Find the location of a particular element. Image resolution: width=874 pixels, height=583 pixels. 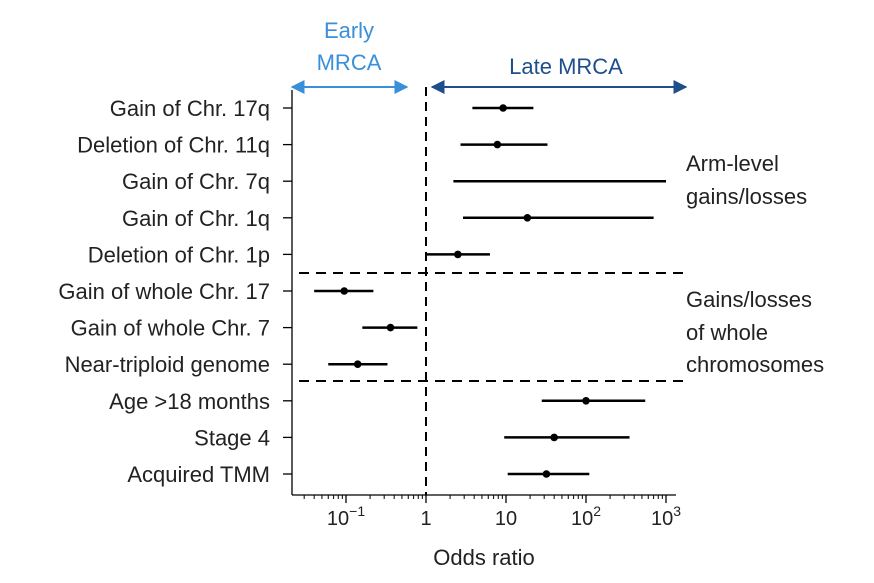

forest-row: Near-triploid genome is located at coordinates (226, 364).